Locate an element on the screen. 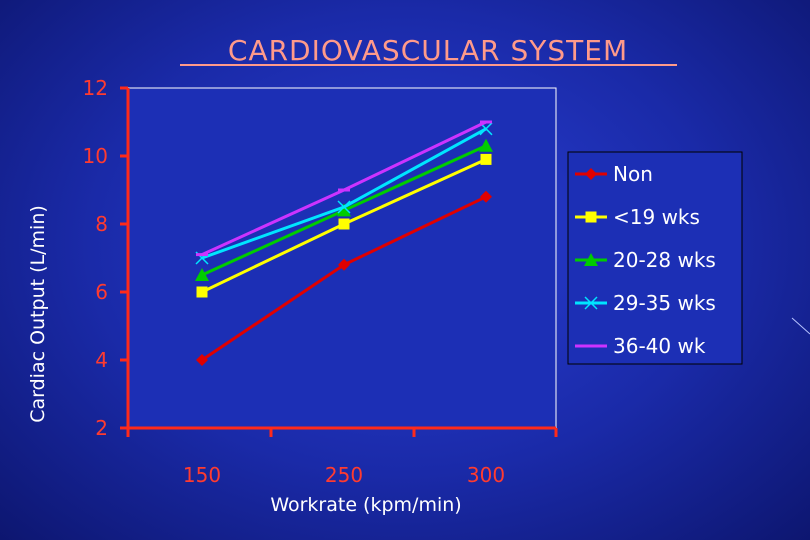 The width and height of the screenshot is (810, 540). decorative-line is located at coordinates (800, 326).